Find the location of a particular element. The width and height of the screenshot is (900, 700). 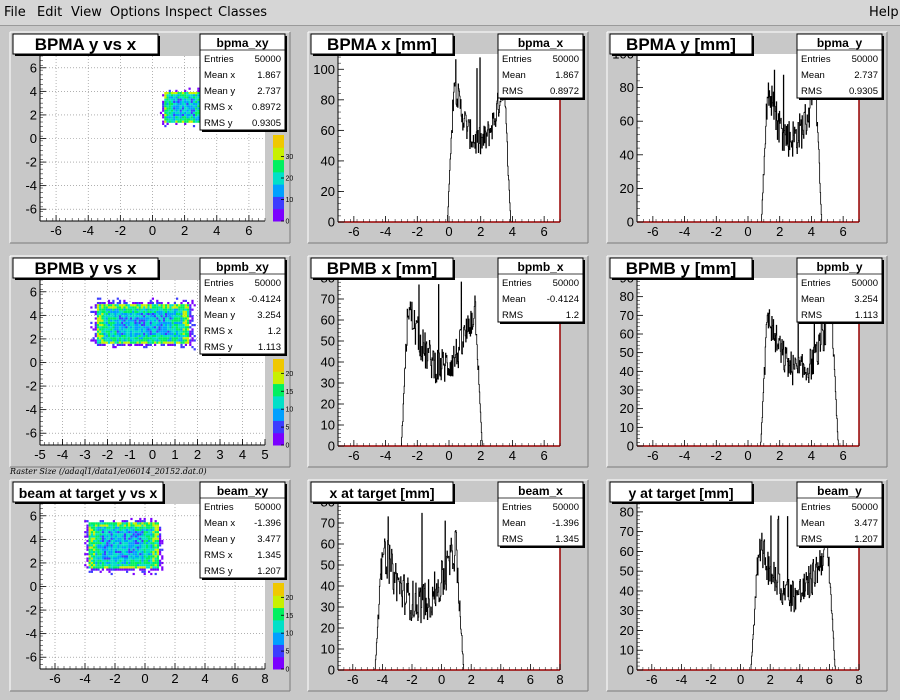

y-tick-label: 30 is located at coordinates (328, 383).